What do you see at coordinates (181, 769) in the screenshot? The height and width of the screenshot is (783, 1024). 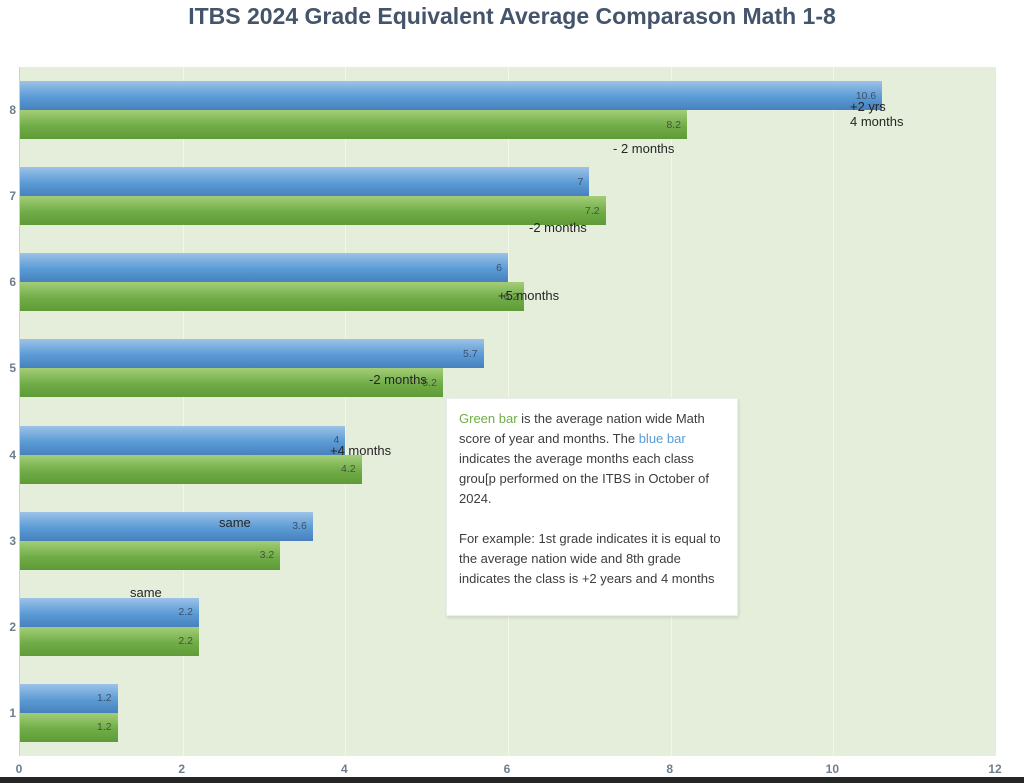 I see `x-axis-tick-2: 2` at bounding box center [181, 769].